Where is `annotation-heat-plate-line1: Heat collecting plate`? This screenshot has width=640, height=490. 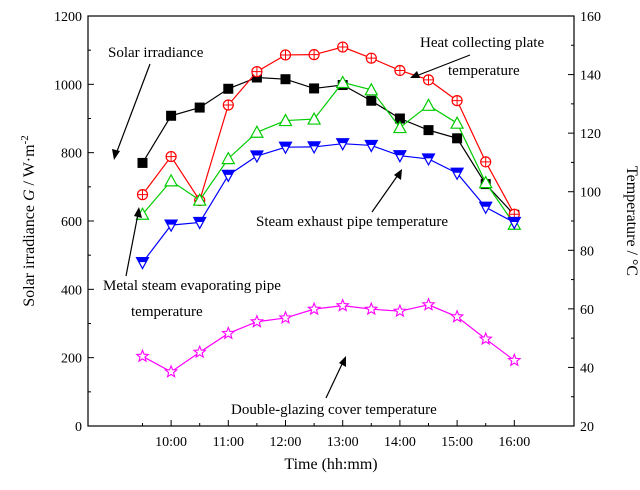 annotation-heat-plate-line1: Heat collecting plate is located at coordinates (482, 43).